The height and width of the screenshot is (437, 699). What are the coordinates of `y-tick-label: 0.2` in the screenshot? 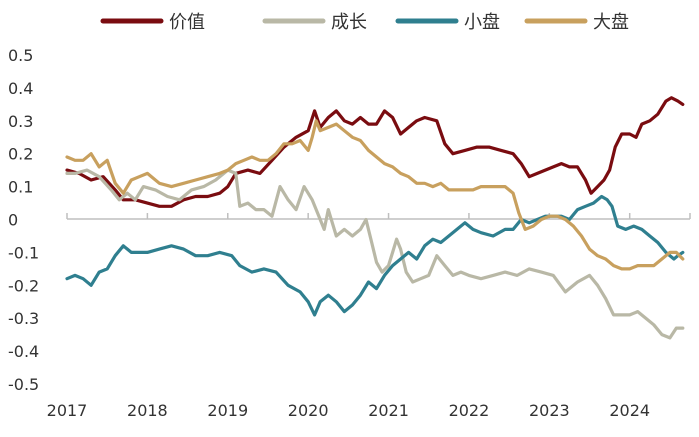 It's located at (20, 154).